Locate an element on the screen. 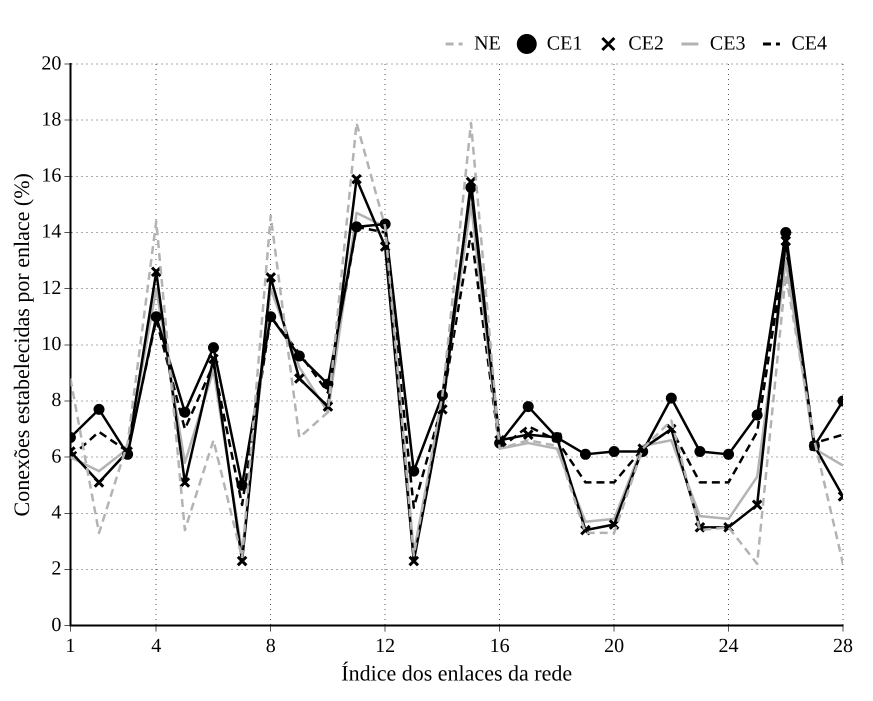 This screenshot has height=701, width=873. x-tick-label: 16 is located at coordinates (500, 645).